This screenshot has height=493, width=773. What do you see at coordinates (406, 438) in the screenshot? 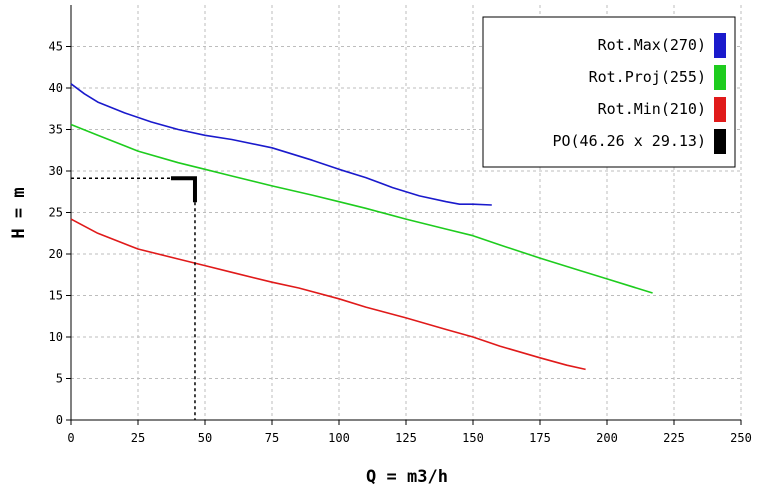
I see `x-tick-label: 125` at bounding box center [406, 438].